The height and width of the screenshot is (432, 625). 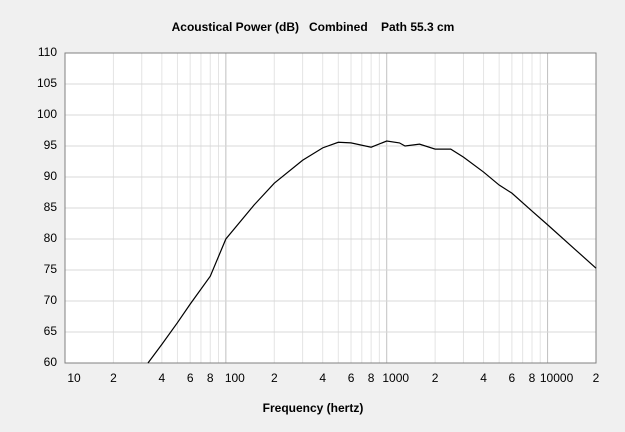 What do you see at coordinates (235, 378) in the screenshot?
I see `x-tick-label: 100` at bounding box center [235, 378].